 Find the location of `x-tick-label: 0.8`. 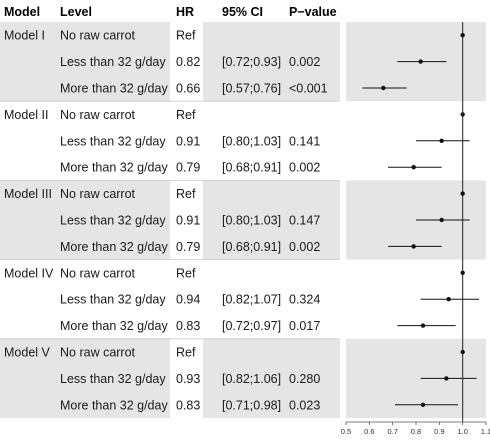

x-tick-label: 0.8 is located at coordinates (416, 431).